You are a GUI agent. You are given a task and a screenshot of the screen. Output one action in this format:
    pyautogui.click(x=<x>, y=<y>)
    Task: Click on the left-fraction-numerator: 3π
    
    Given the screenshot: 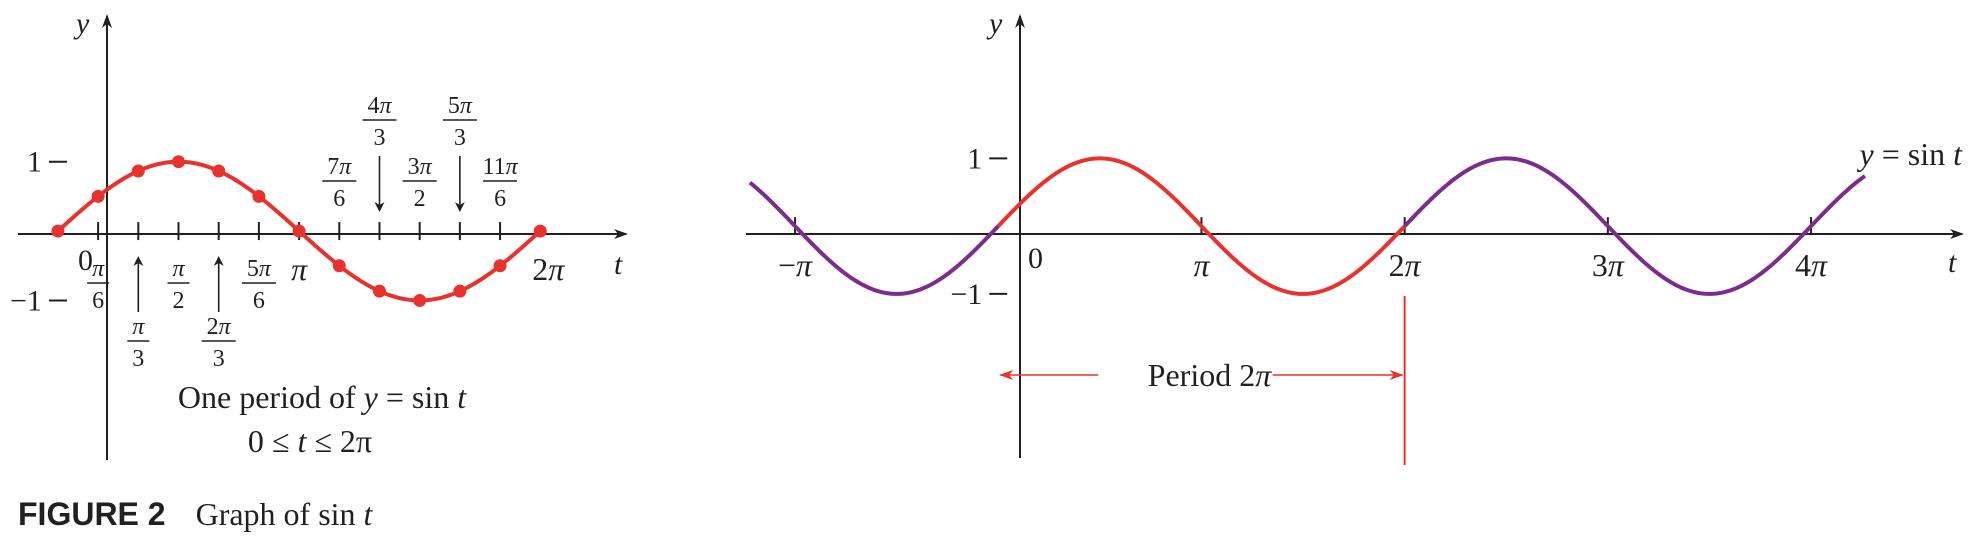 What is the action you would take?
    pyautogui.click(x=420, y=167)
    